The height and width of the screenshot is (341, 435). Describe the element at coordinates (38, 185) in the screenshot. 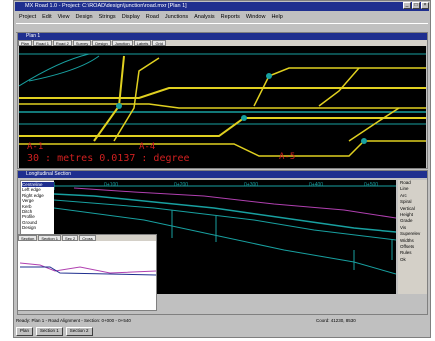

I see `list-item: Centreline` at that location.